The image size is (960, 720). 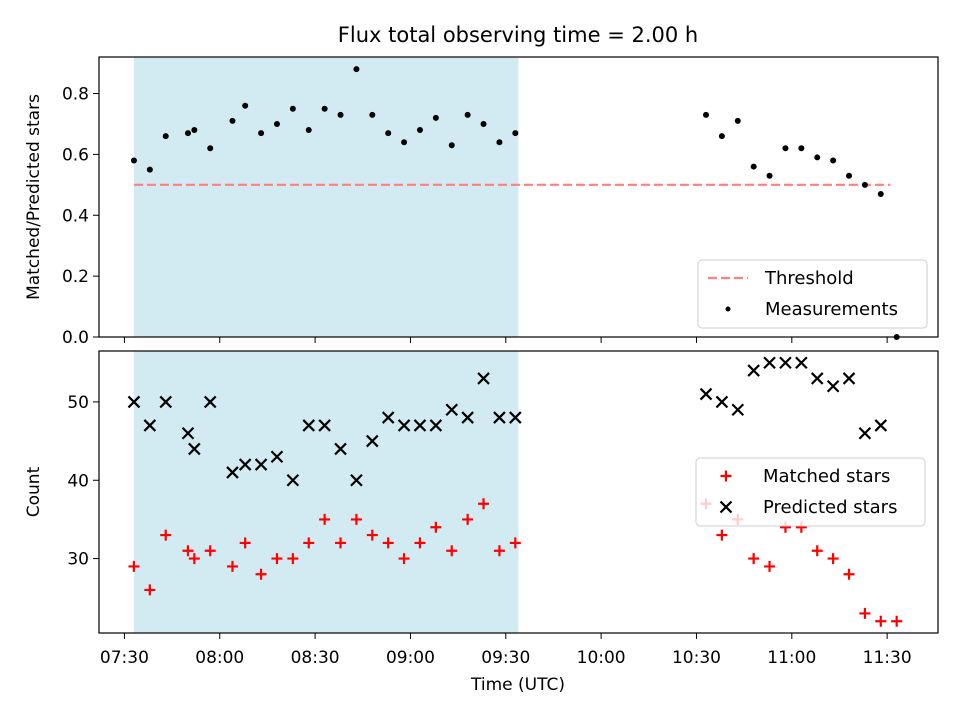 What do you see at coordinates (830, 507) in the screenshot?
I see `legend-label: Predicted stars` at bounding box center [830, 507].